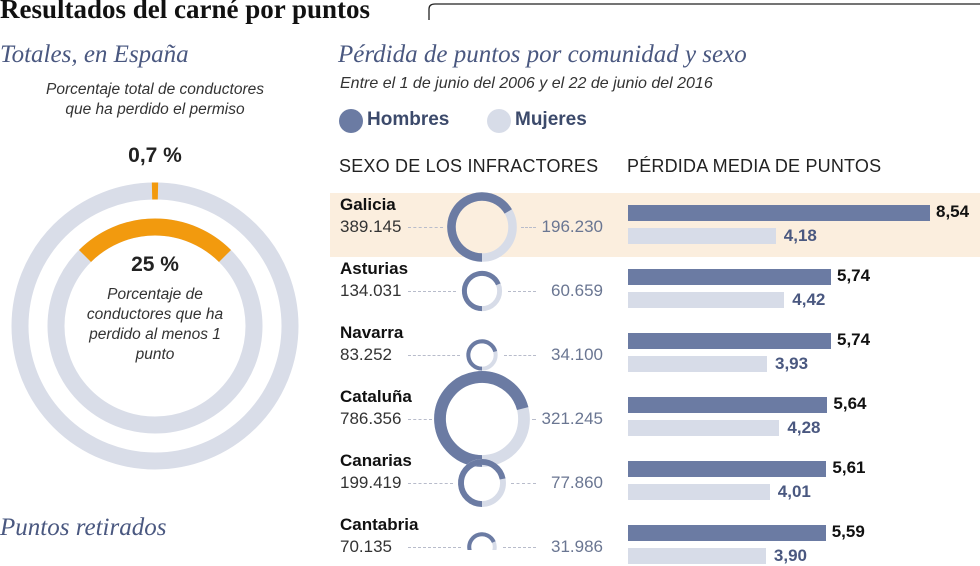 This screenshot has width=980, height=566. What do you see at coordinates (697, 556) in the screenshot?
I see `bar-women-cantabria` at bounding box center [697, 556].